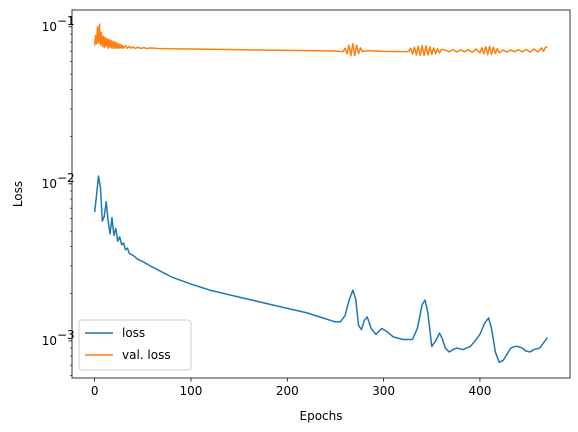 The height and width of the screenshot is (432, 578). What do you see at coordinates (479, 391) in the screenshot?
I see `x-tick-label: 400` at bounding box center [479, 391].